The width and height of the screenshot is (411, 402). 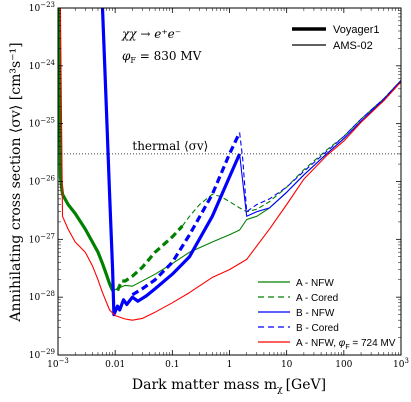 What do you see at coordinates (42, 65) in the screenshot?
I see `y-tick-label: 10−24` at bounding box center [42, 65].